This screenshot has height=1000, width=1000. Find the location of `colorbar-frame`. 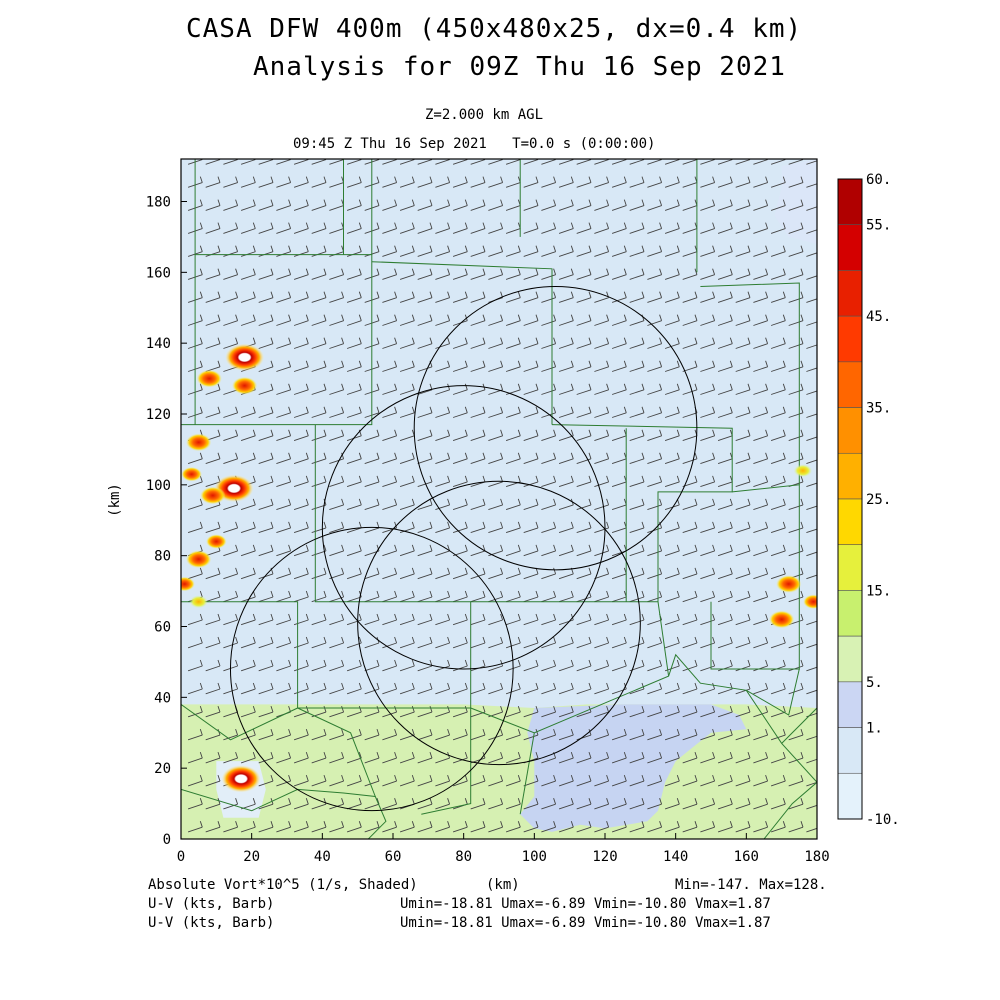

colorbar-frame is located at coordinates (850, 499).